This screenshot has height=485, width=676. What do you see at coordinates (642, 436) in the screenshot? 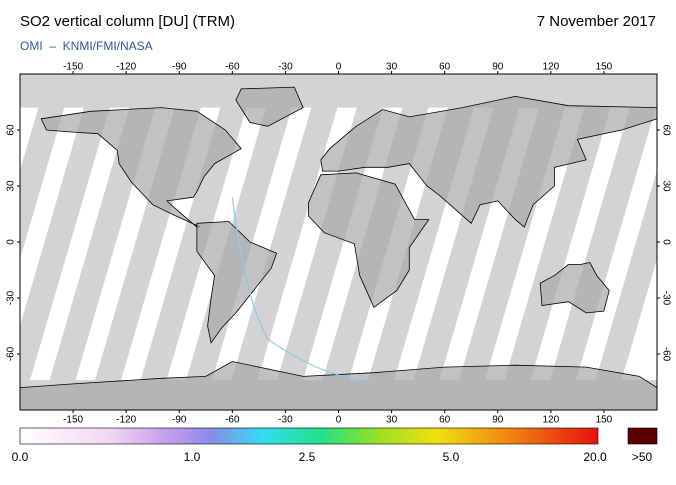
I see `colorbar-overflow` at bounding box center [642, 436].